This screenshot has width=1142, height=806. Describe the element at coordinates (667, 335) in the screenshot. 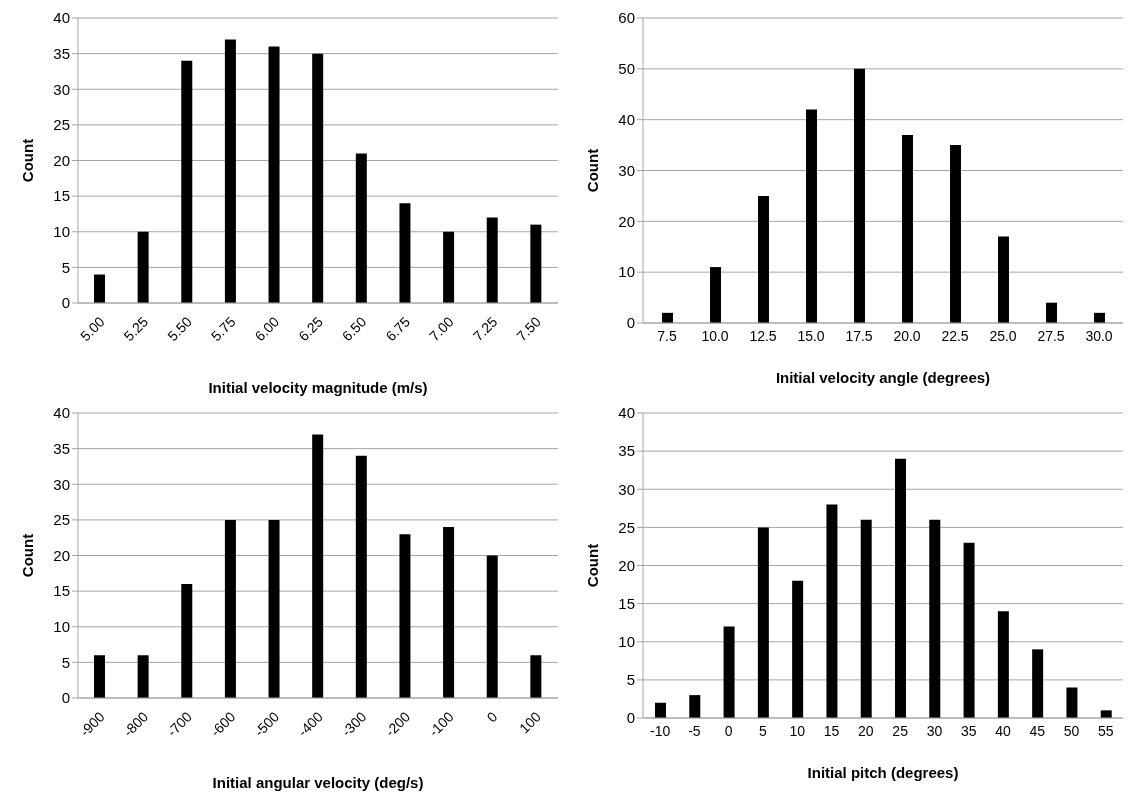

I see `x-tick-label: 7.5` at that location.